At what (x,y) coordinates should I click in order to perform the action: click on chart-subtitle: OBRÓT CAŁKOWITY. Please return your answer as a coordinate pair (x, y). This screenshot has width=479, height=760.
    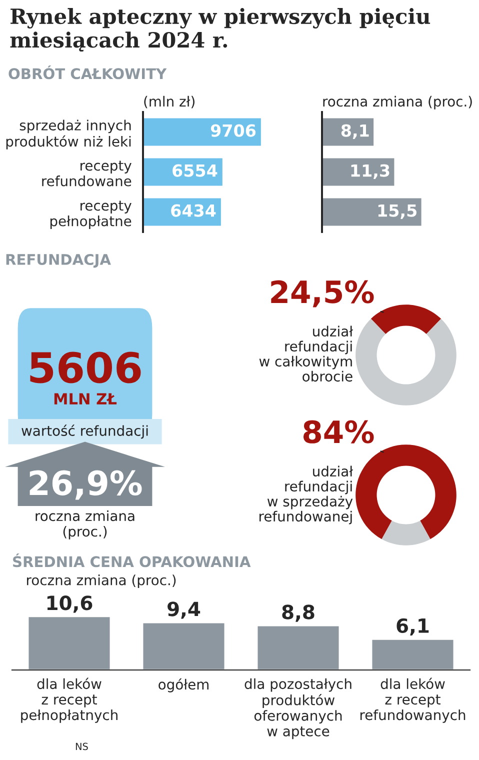
    Looking at the image, I should click on (87, 72).